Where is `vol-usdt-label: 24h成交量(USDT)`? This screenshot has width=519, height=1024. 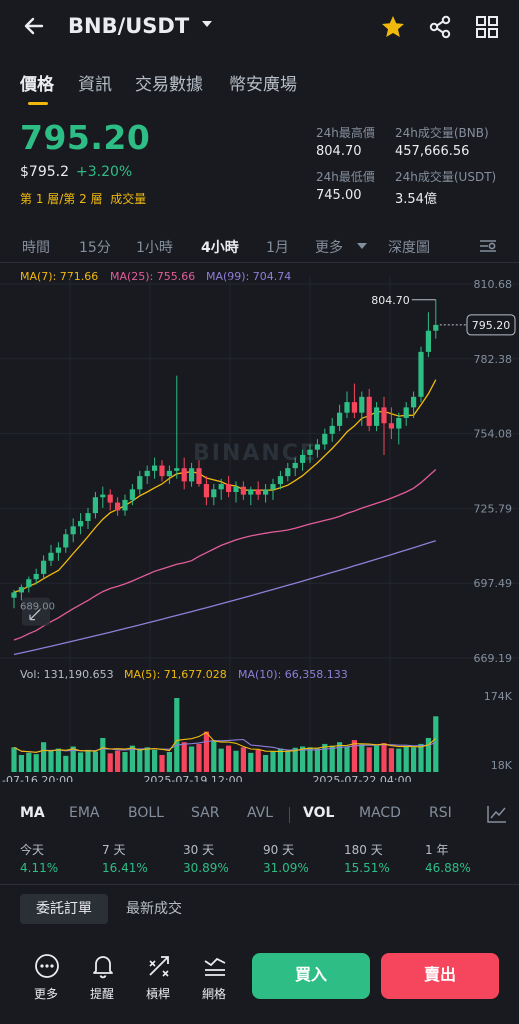
vol-usdt-label: 24h成交量(USDT) is located at coordinates (446, 177).